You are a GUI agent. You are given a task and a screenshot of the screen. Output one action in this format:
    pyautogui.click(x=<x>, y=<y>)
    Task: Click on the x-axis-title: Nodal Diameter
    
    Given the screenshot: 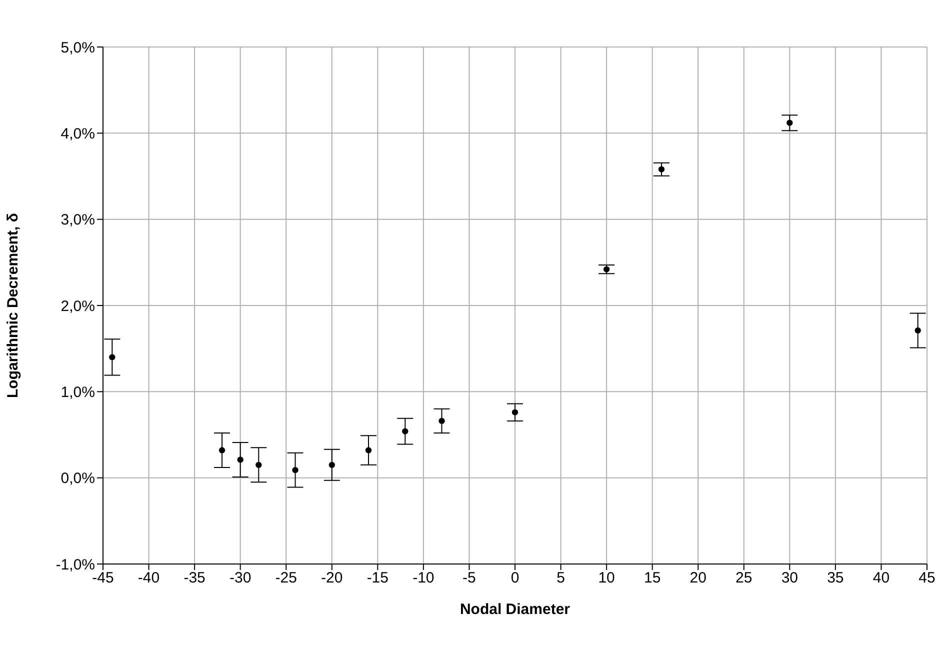 What is the action you would take?
    pyautogui.click(x=515, y=609)
    